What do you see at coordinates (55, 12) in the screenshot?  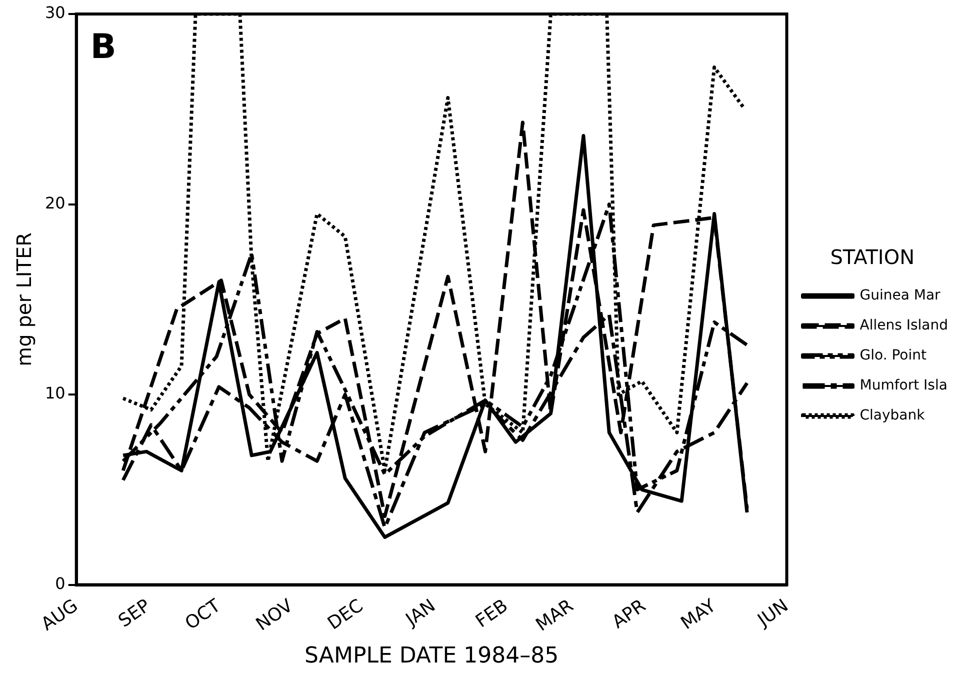 I see `y-tick-label: 30` at bounding box center [55, 12].